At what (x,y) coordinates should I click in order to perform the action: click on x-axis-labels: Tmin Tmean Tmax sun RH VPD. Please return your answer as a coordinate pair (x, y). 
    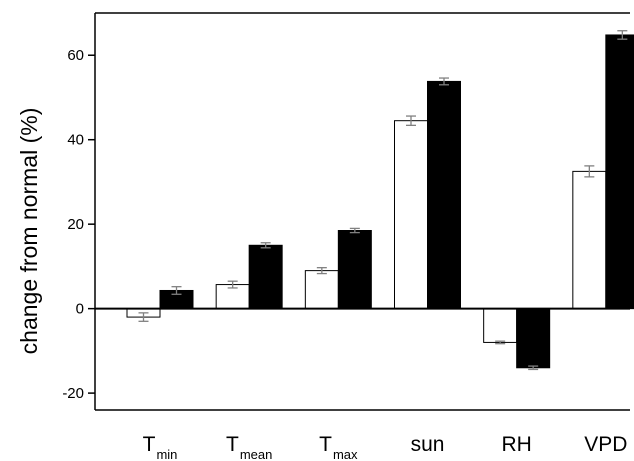
    Looking at the image, I should click on (385, 447).